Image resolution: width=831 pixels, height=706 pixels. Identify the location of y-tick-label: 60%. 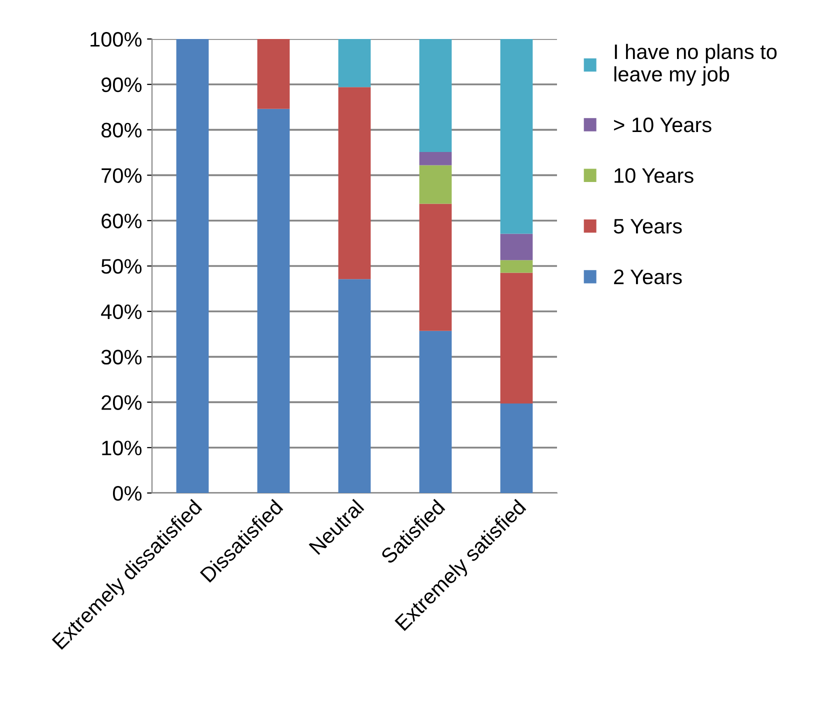
(122, 221).